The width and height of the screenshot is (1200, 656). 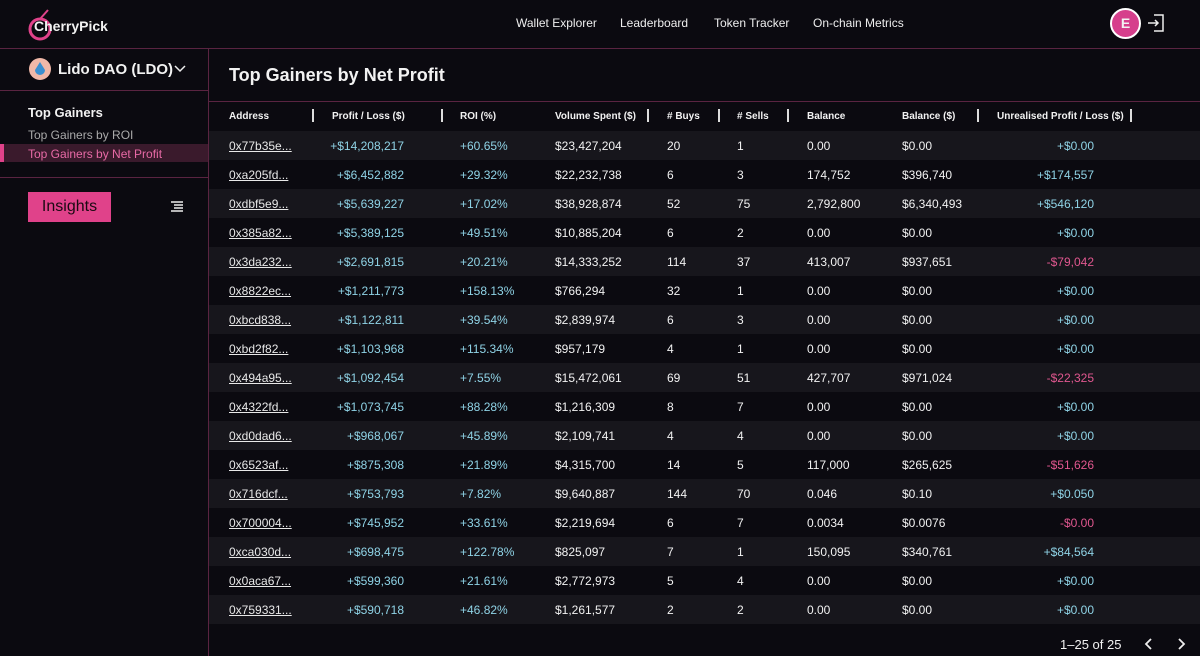 What do you see at coordinates (674, 291) in the screenshot?
I see `table-cell: 32` at bounding box center [674, 291].